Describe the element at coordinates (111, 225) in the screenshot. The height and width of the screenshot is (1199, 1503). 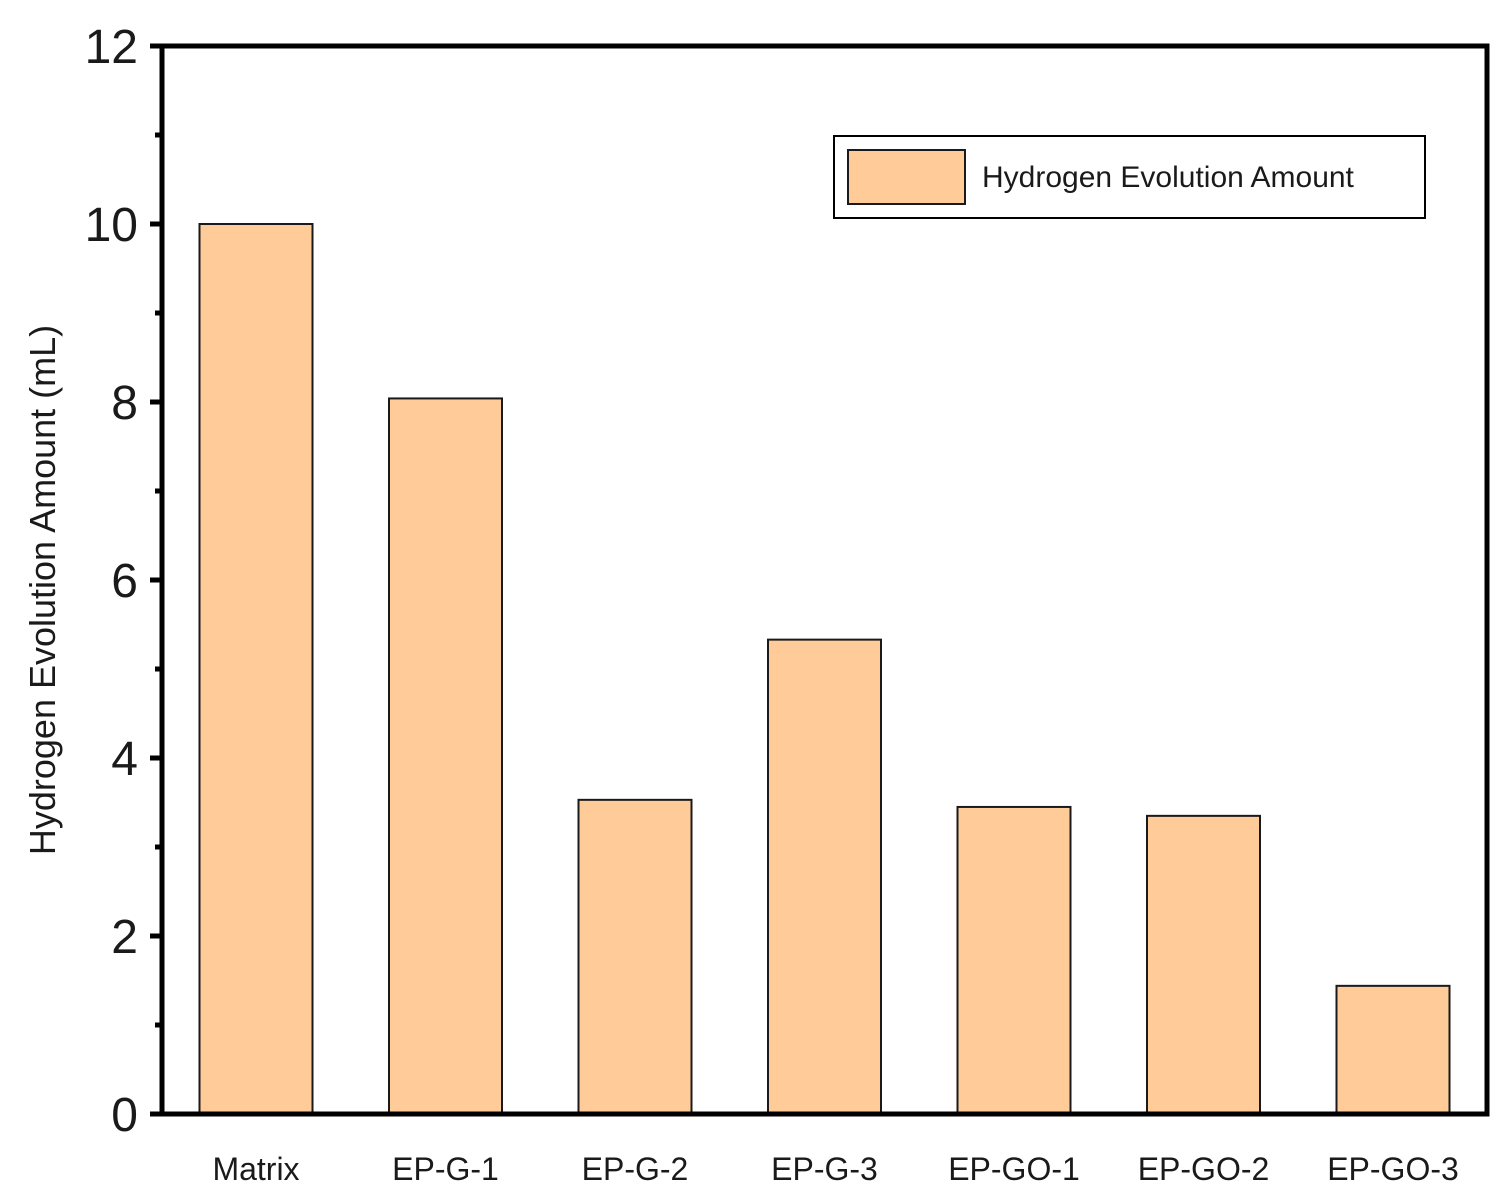
I see `y-tick-label: 10` at that location.